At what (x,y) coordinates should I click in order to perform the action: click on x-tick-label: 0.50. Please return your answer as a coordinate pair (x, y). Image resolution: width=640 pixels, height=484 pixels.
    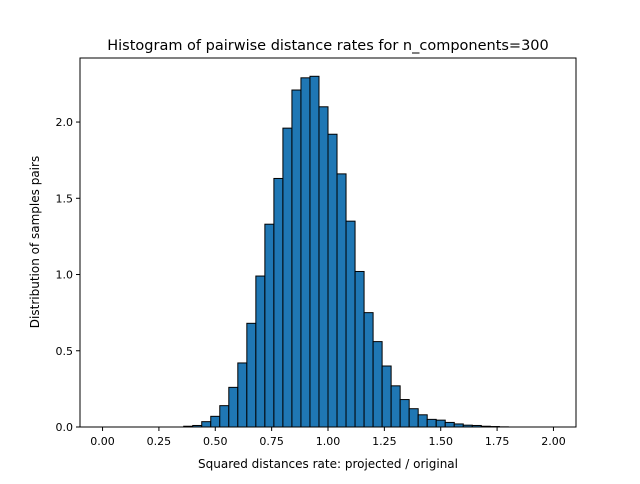
    Looking at the image, I should click on (215, 441).